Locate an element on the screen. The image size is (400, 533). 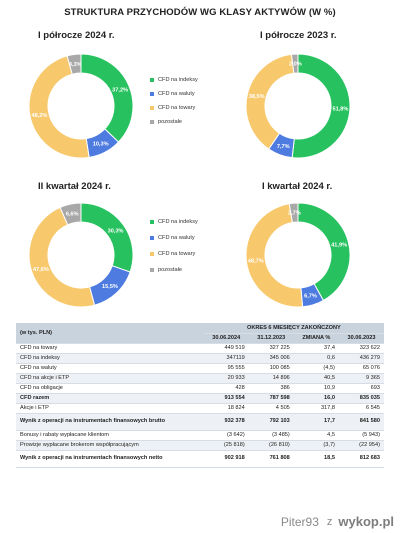
table-cell: 841 580 is located at coordinates (361, 422).